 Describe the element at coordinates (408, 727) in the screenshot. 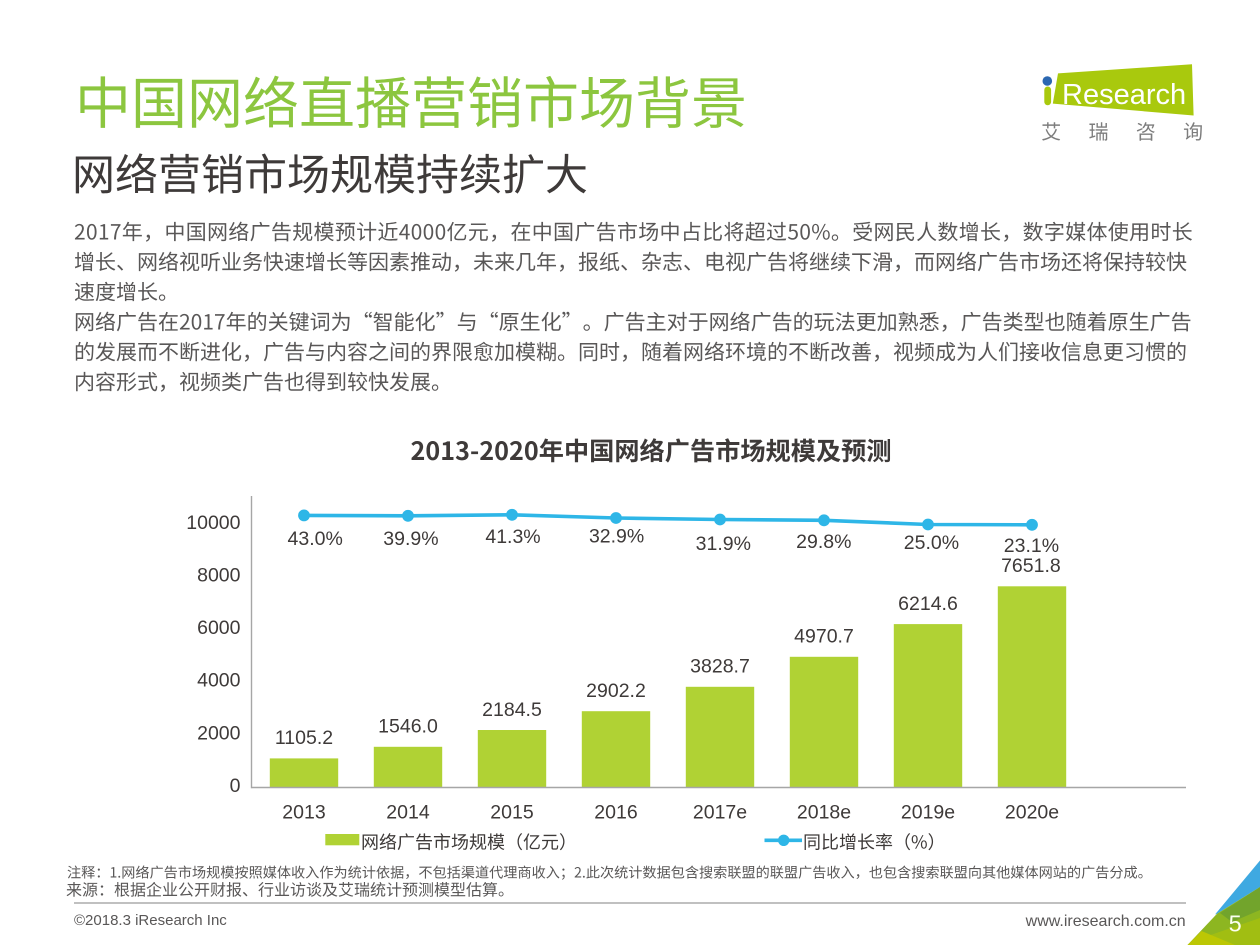

I see `svg-text: 1546.0` at that location.